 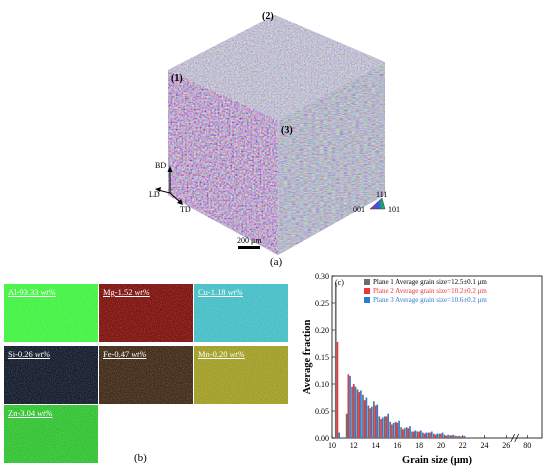 What do you see at coordinates (354, 445) in the screenshot?
I see `x-tick-label: 12` at bounding box center [354, 445].